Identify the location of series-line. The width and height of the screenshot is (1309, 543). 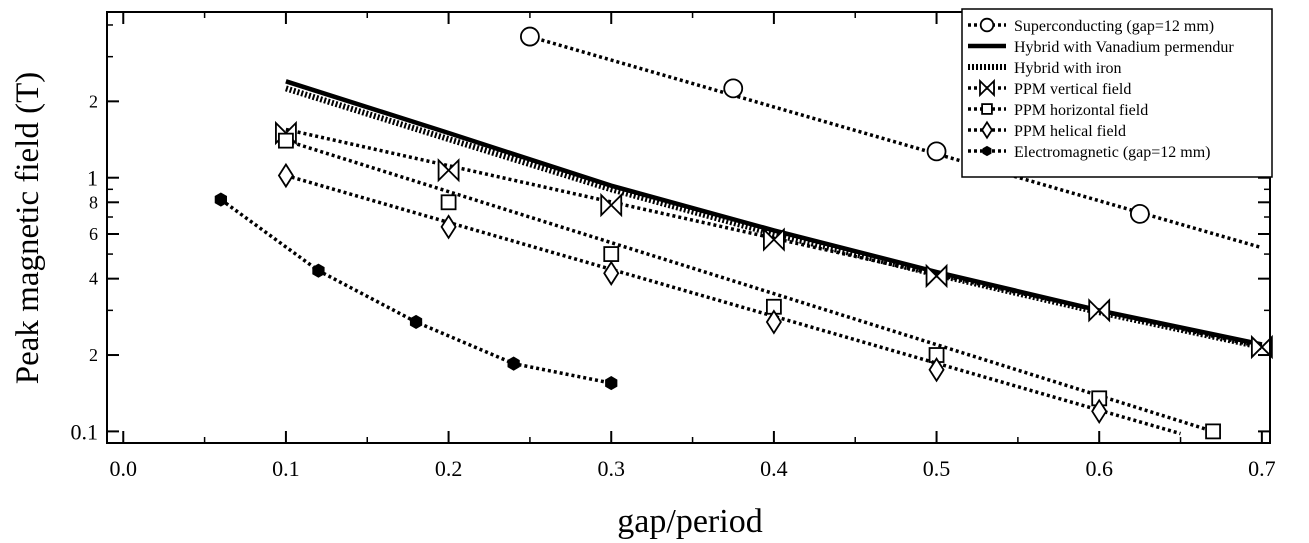
(415, 291).